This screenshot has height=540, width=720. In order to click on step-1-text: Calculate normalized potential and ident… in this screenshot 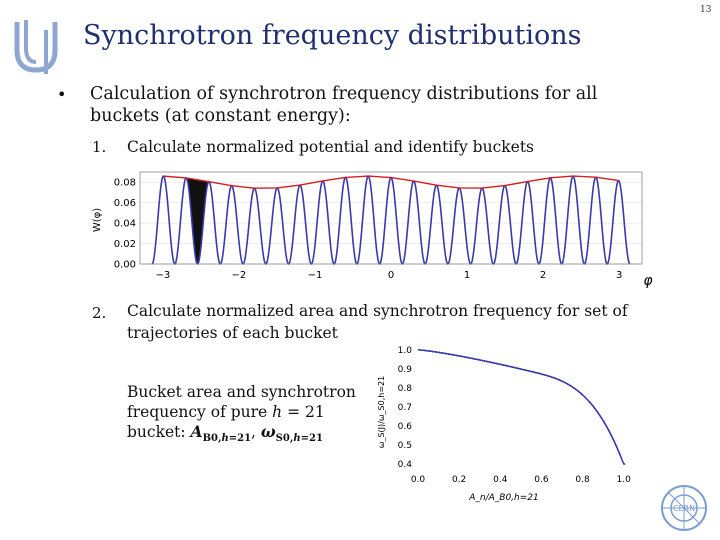, I will do `click(331, 147)`.